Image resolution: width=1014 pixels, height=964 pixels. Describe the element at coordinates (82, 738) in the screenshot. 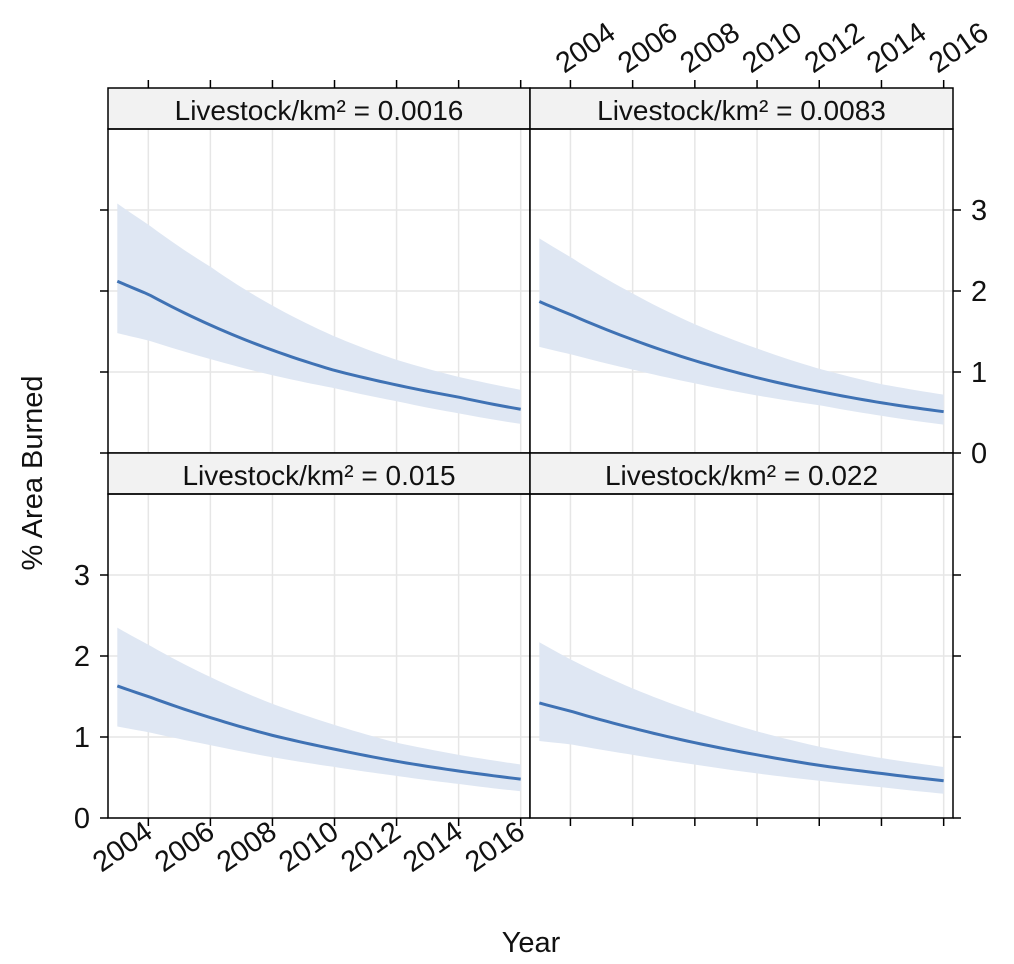

I see `y-tick-label-left: 1` at that location.